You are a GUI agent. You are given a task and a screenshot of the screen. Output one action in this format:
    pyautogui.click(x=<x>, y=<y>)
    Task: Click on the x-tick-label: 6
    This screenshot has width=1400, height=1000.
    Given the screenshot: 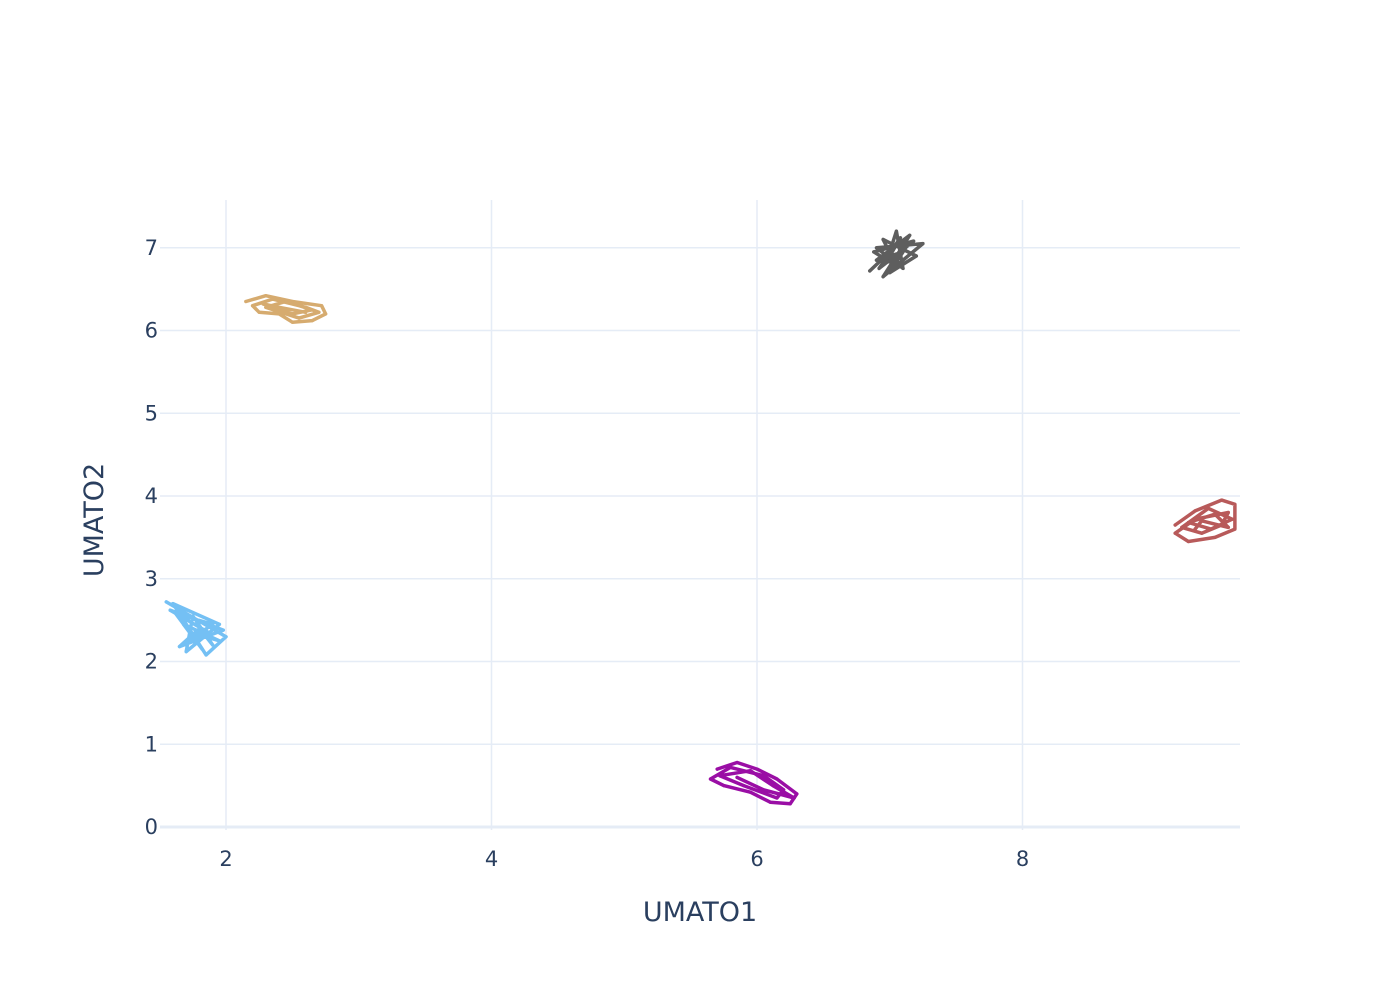 What is the action you would take?
    pyautogui.click(x=756, y=859)
    